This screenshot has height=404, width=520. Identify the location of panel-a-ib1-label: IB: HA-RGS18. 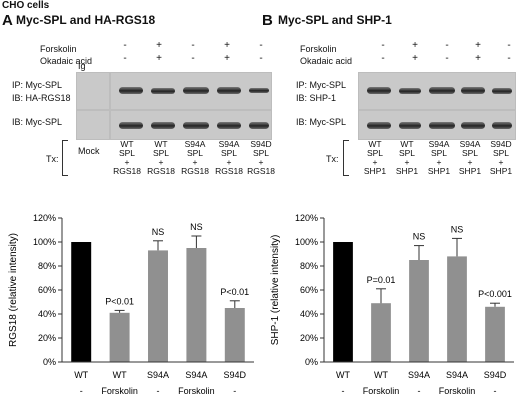
(41, 98).